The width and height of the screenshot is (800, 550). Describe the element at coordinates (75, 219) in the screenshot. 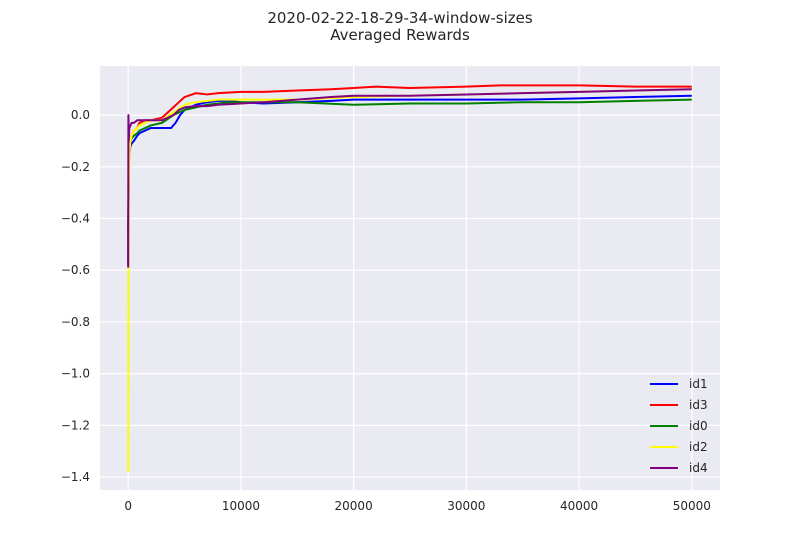

I see `y-tick-label: −0.4` at that location.